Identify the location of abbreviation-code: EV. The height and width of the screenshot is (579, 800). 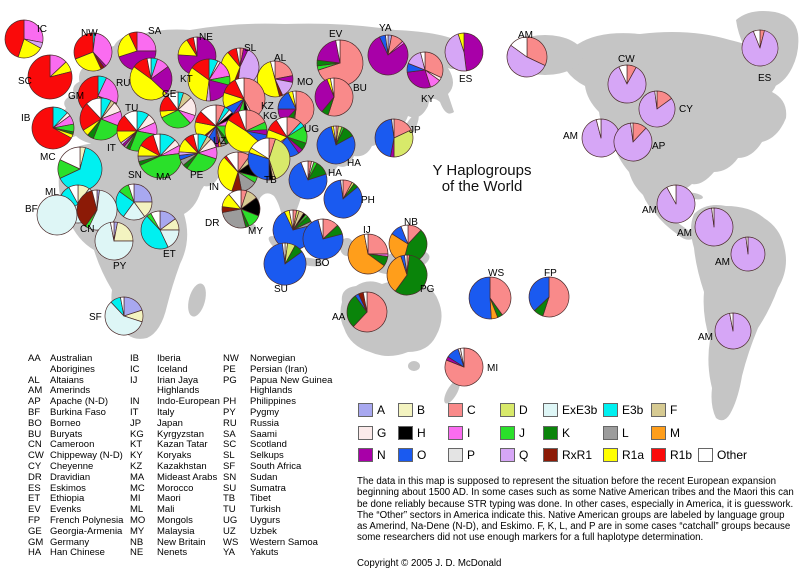
(34, 510).